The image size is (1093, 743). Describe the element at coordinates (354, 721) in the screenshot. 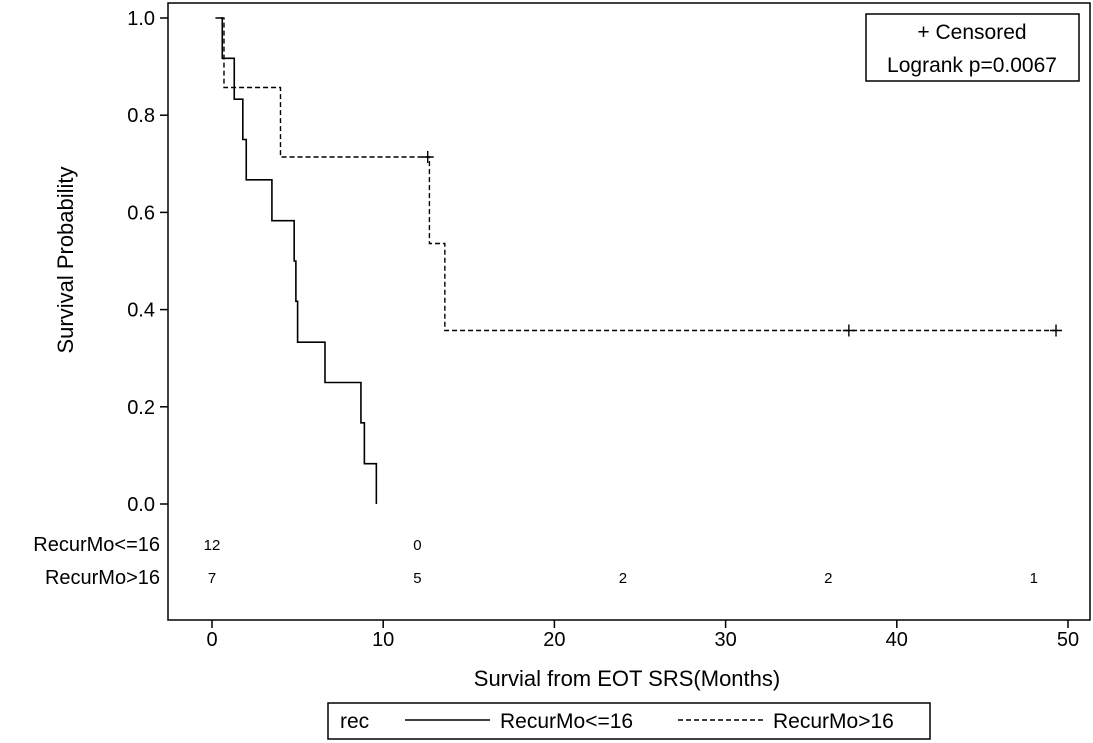

I see `legend-title: rec` at that location.